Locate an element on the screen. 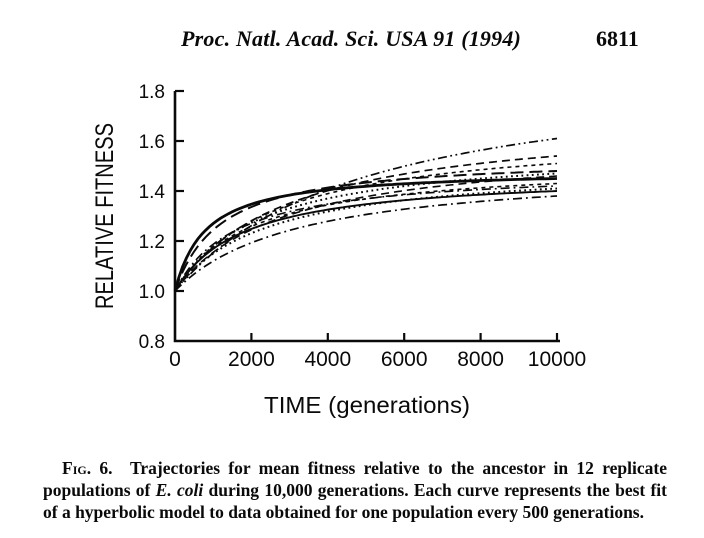 The height and width of the screenshot is (538, 704). page-number: 6811 is located at coordinates (617, 38).